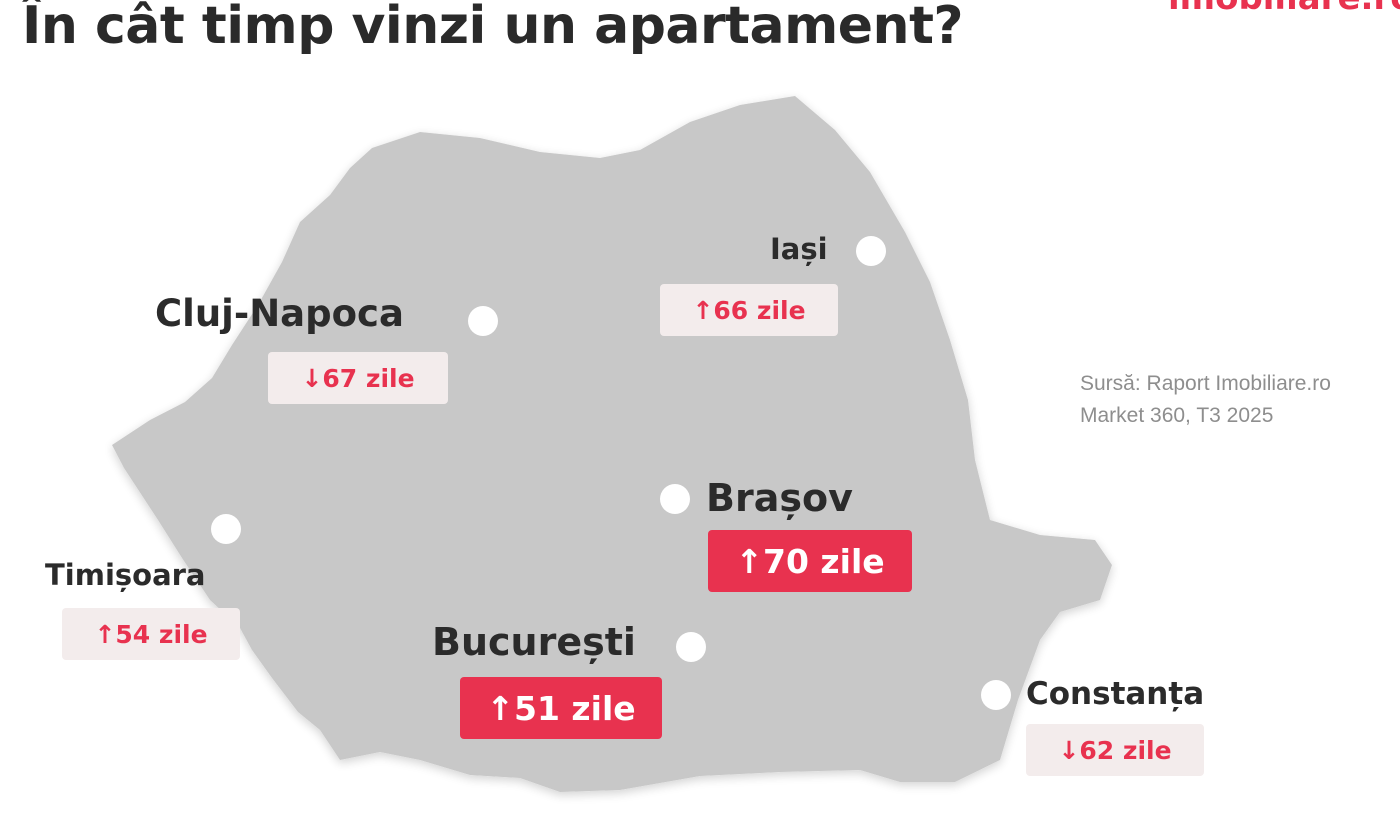 The image size is (1400, 818). I want to click on page-title: În cât timp vinzi un apartament?, so click(493, 28).